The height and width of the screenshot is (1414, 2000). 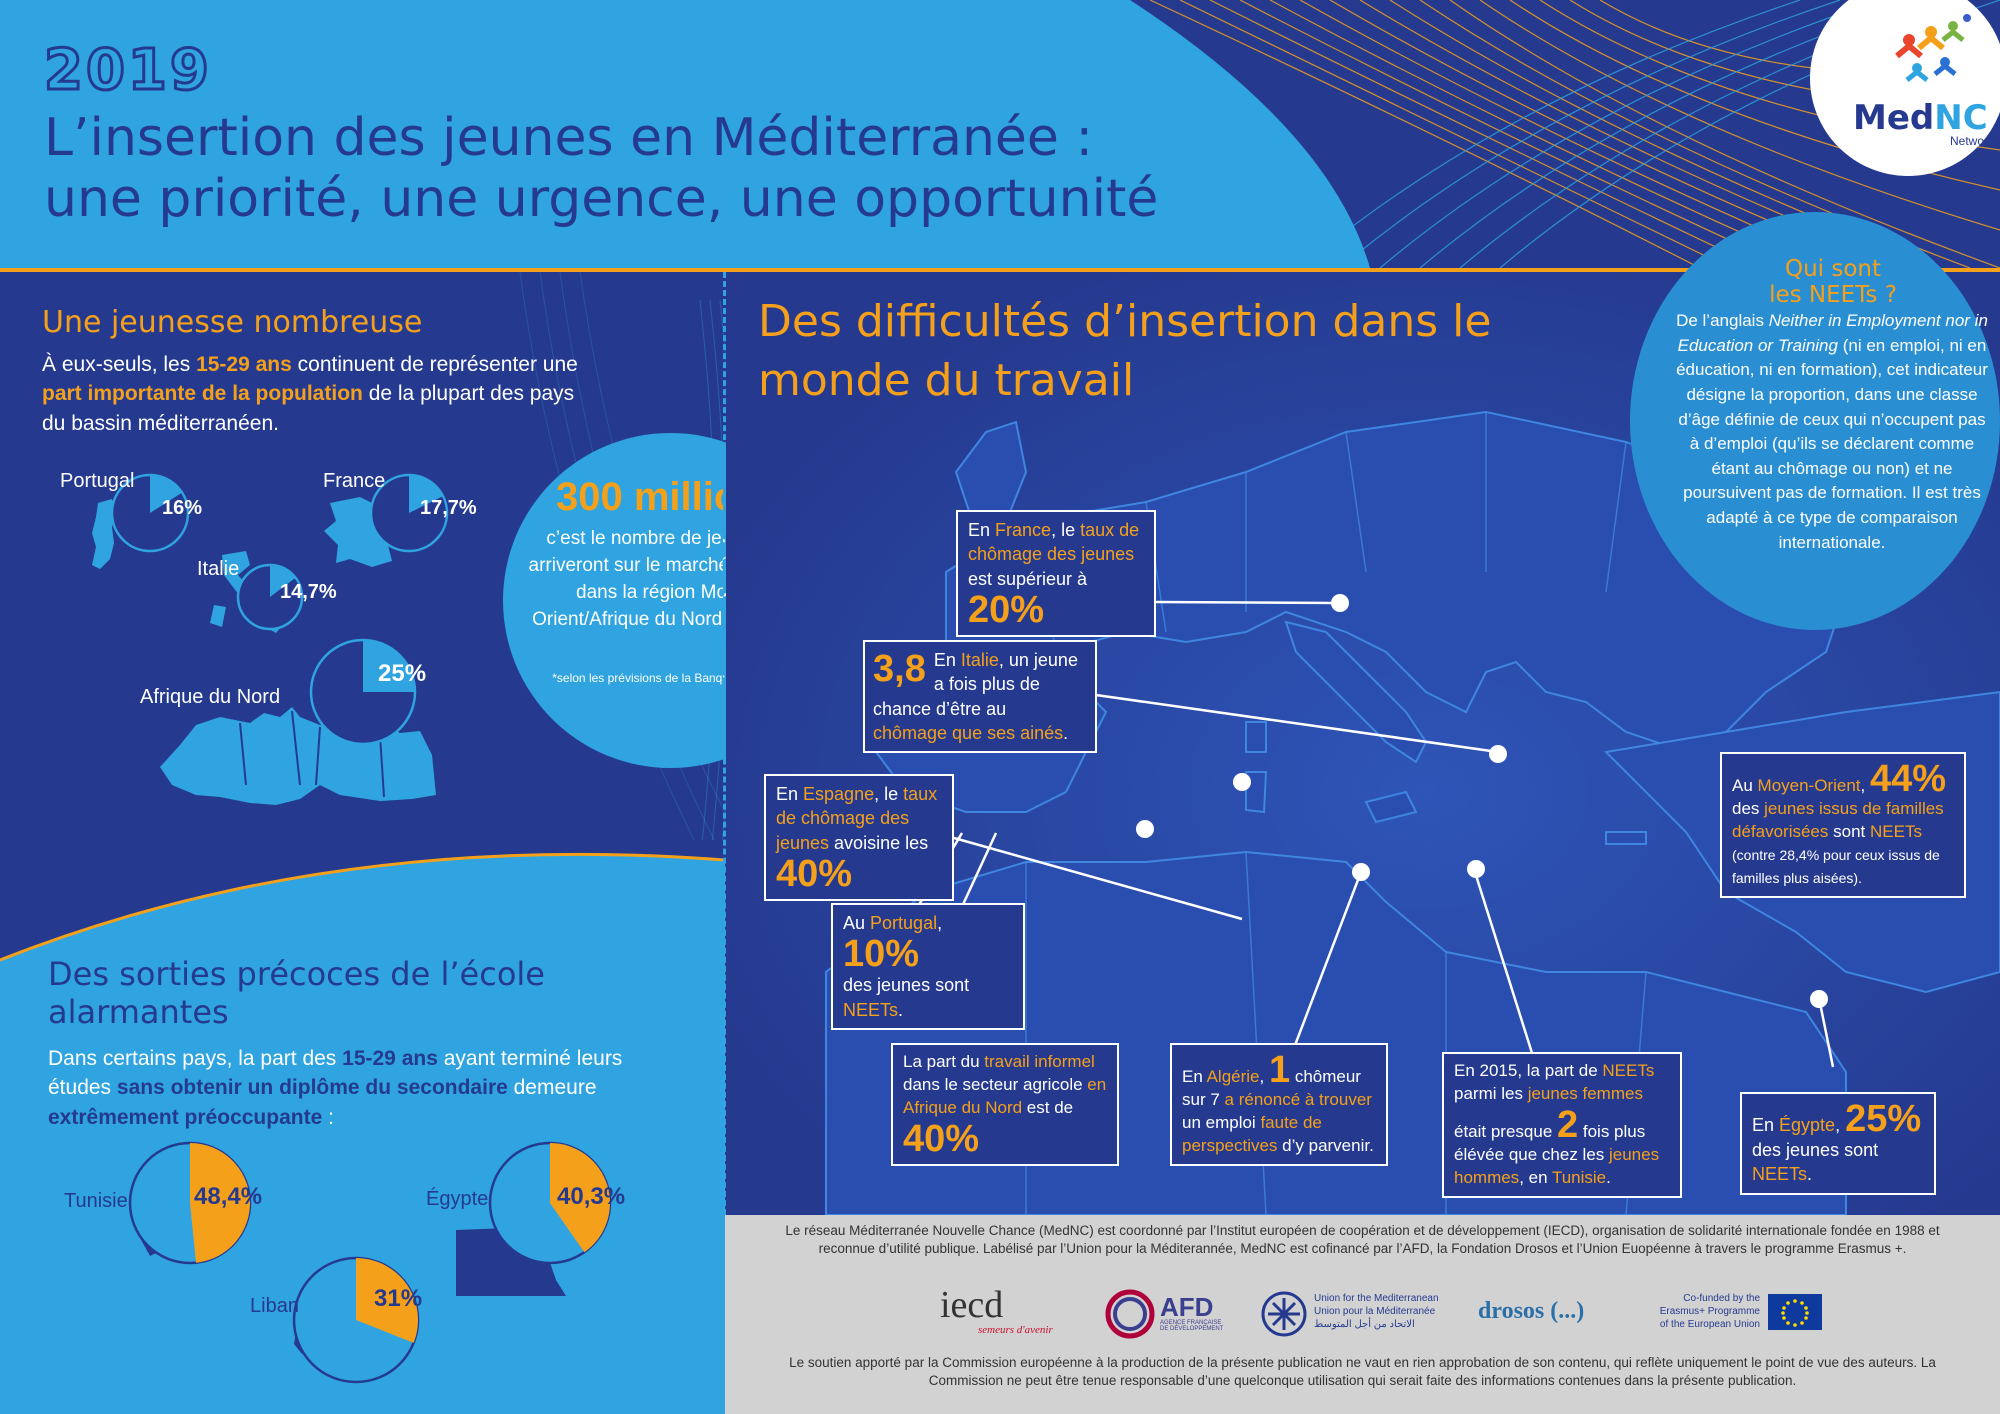 What do you see at coordinates (1838, 1143) in the screenshot?
I see `stat-box-egypte: En Égypte, 25% des jeunes sont NEETs.` at bounding box center [1838, 1143].